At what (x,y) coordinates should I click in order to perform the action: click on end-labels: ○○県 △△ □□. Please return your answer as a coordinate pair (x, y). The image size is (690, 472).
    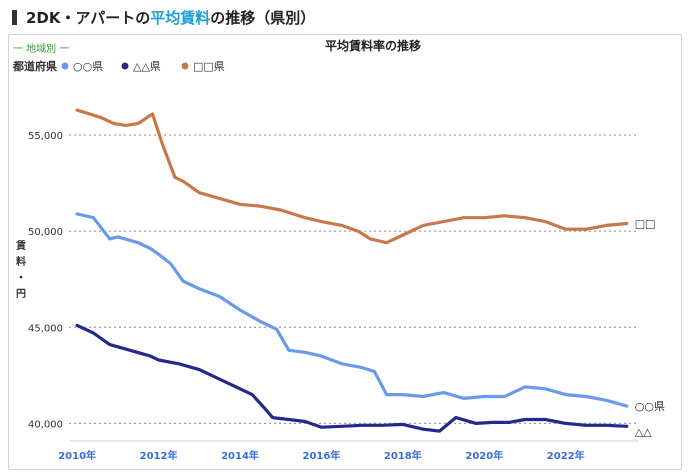
    Looking at the image, I should click on (650, 327).